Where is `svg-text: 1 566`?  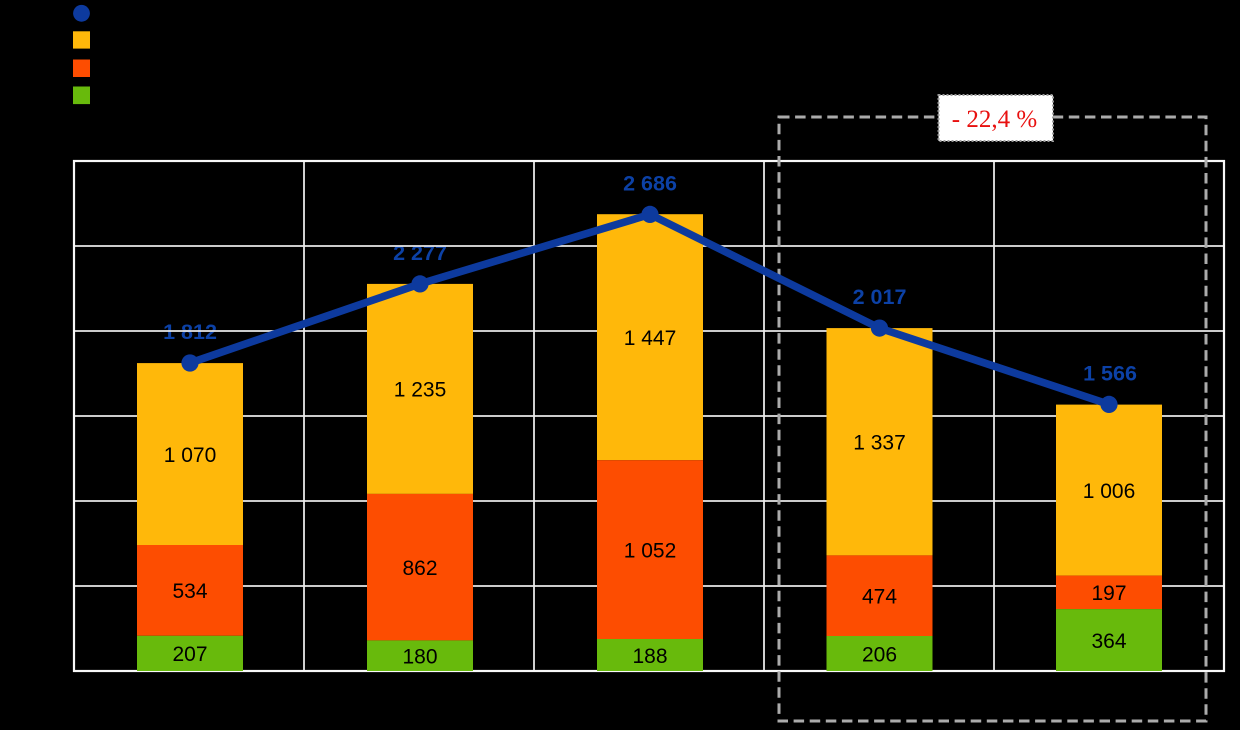
svg-text: 1 566 is located at coordinates (1110, 374).